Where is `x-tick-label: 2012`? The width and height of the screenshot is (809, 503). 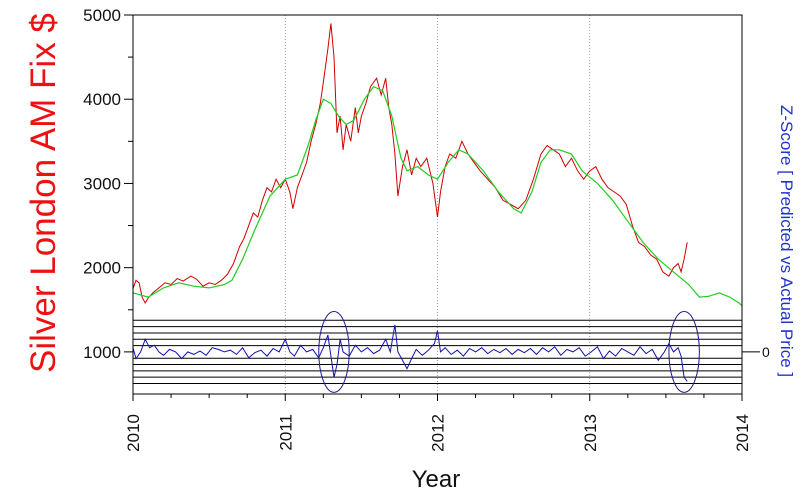
x-tick-label: 2012 is located at coordinates (438, 433).